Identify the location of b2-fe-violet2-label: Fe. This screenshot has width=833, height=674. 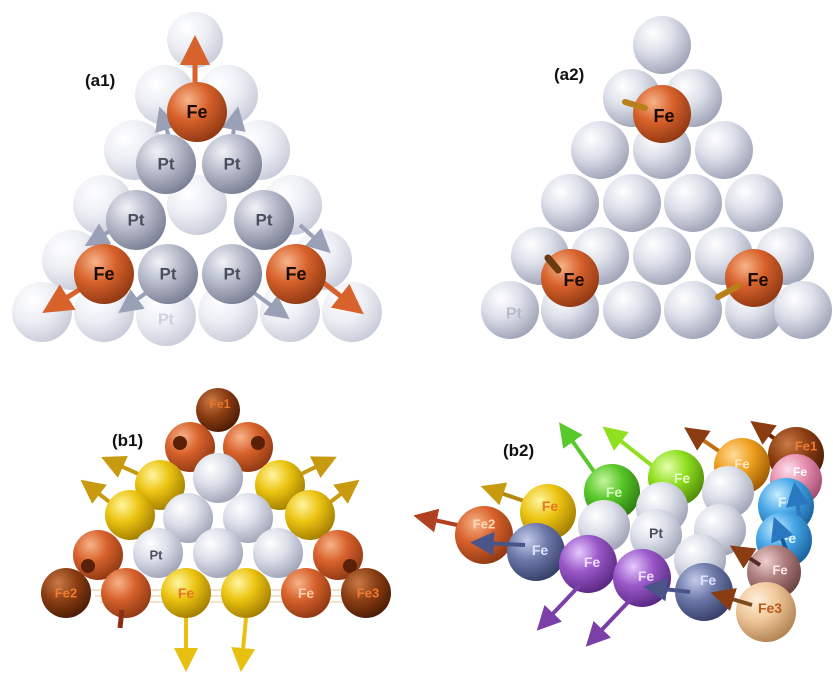
(646, 576).